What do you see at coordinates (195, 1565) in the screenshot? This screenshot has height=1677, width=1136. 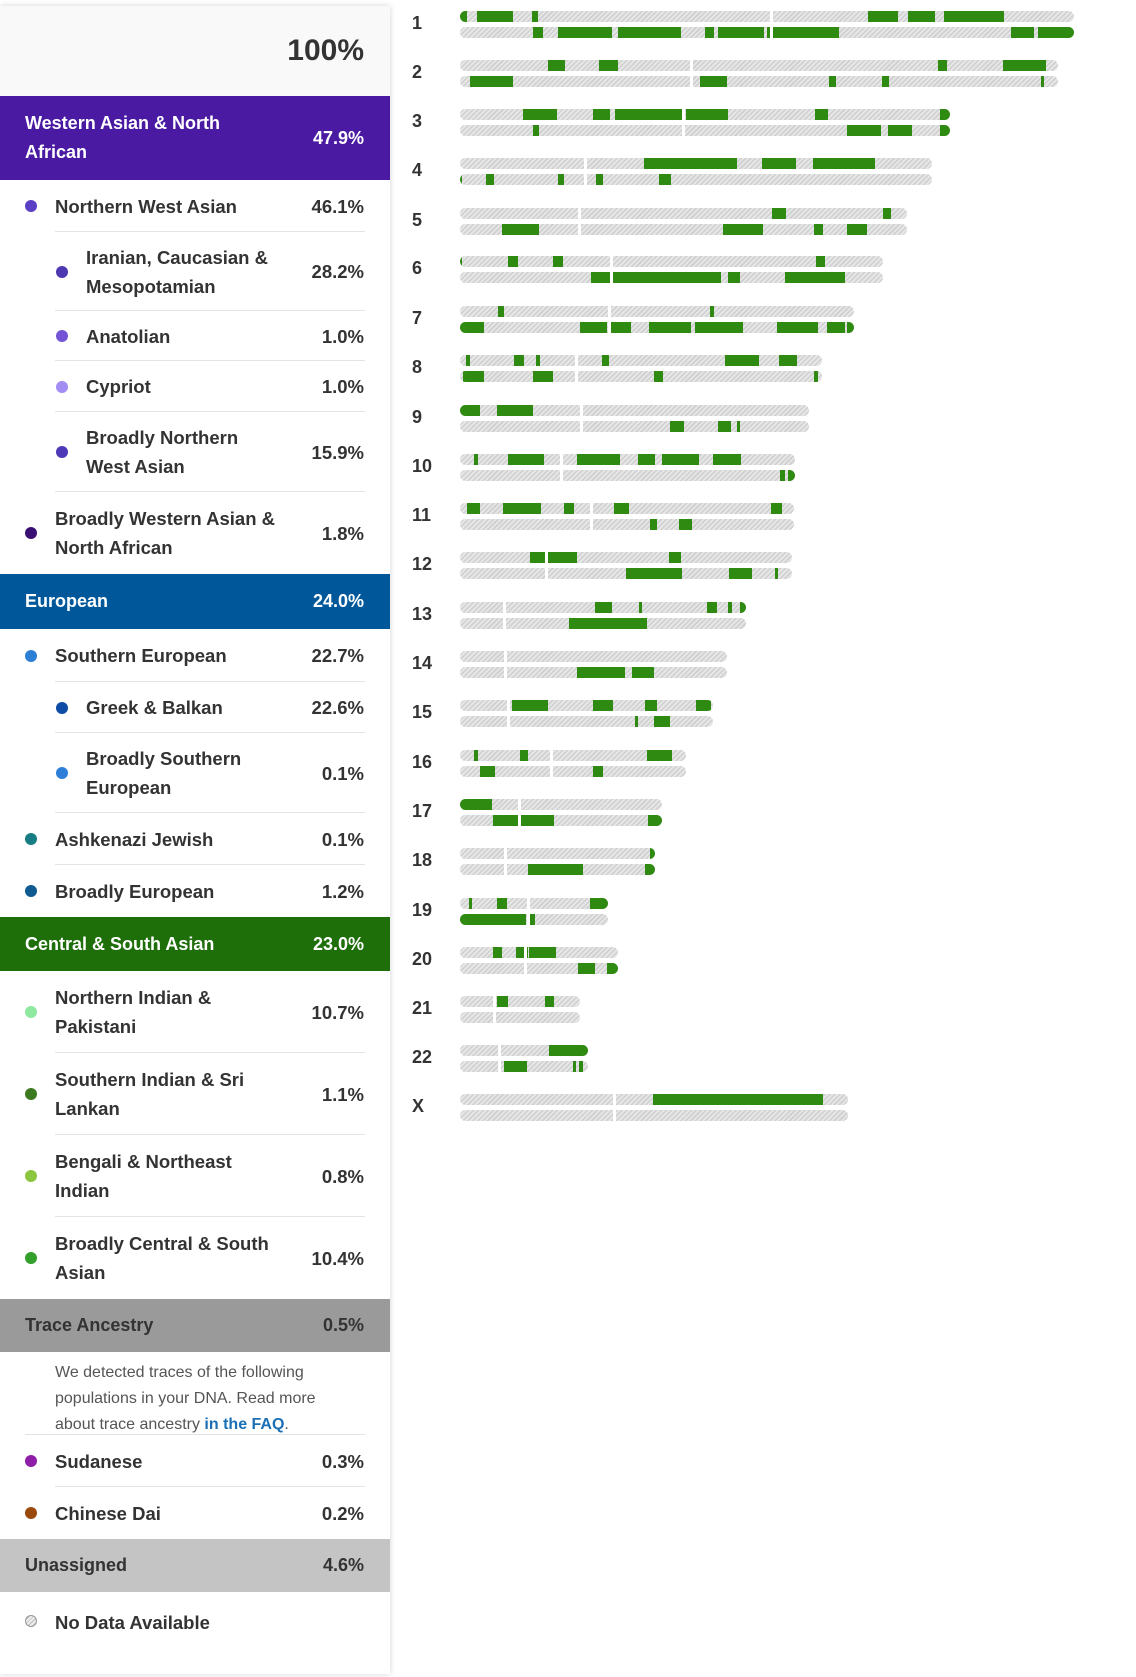 I see `section-header-unassigned: Unassigned 4.6%` at bounding box center [195, 1565].